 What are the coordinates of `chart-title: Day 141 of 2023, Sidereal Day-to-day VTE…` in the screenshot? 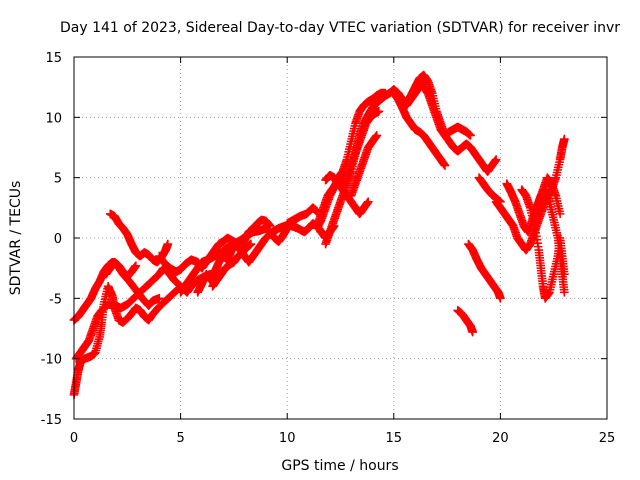 It's located at (340, 28).